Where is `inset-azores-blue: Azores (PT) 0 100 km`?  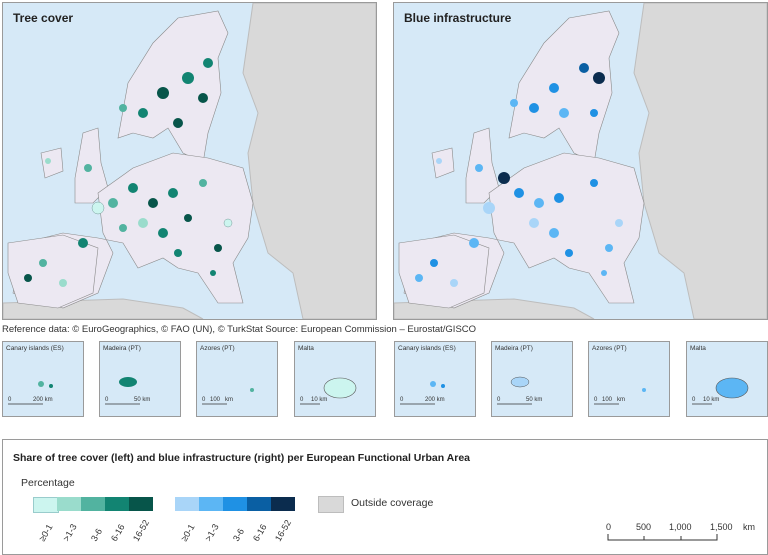 inset-azores-blue: Azores (PT) 0 100 km is located at coordinates (629, 379).